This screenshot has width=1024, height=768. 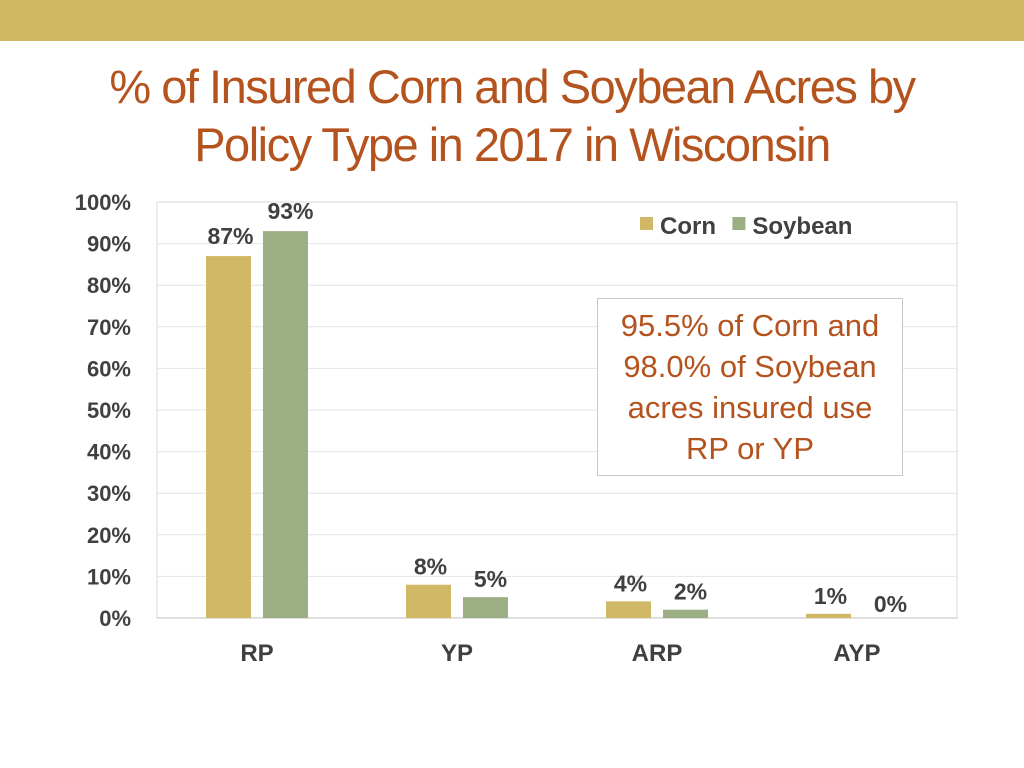 What do you see at coordinates (103, 202) in the screenshot?
I see `y-tick-label: 100%` at bounding box center [103, 202].